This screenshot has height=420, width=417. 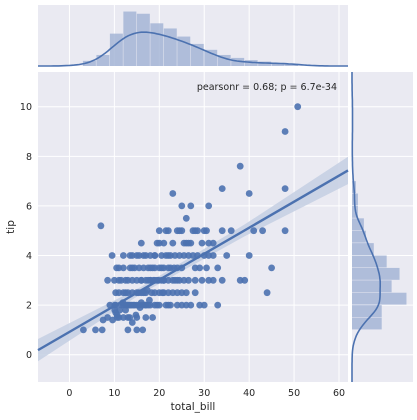 I want to click on x-tick-label: 0, so click(x=69, y=393).